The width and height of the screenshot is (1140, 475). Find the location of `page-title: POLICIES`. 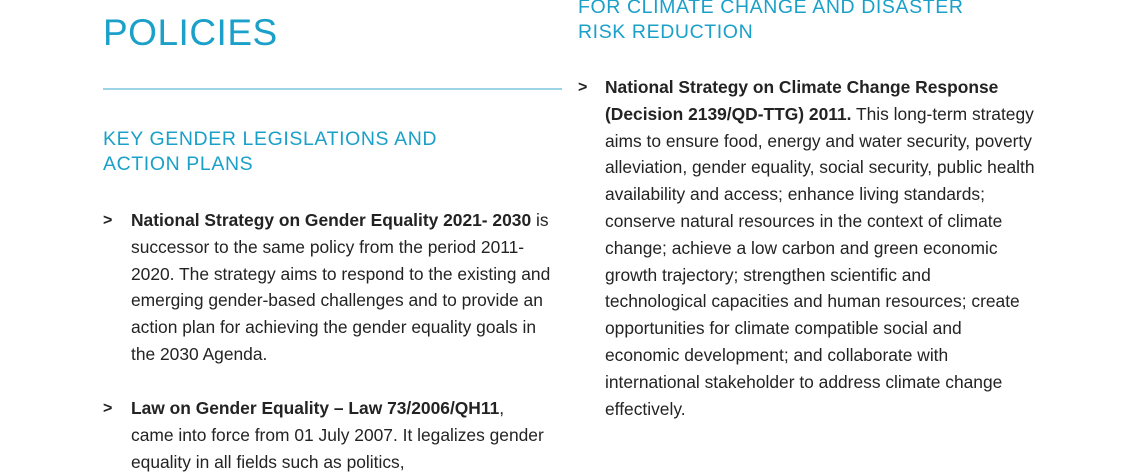

page-title: POLICIES is located at coordinates (190, 32).